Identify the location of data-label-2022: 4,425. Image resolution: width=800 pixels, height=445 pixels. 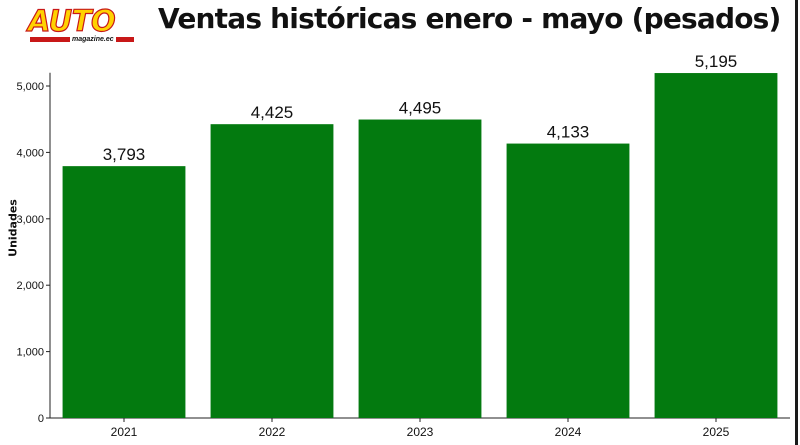
(272, 112).